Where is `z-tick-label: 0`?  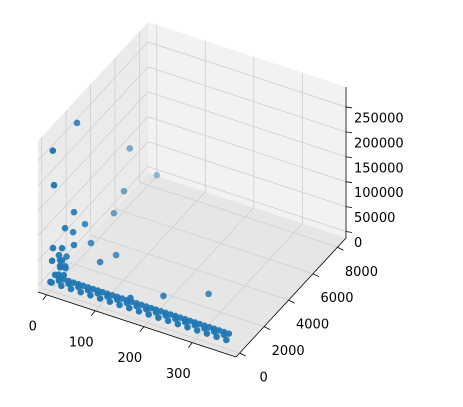 z-tick-label: 0 is located at coordinates (358, 243).